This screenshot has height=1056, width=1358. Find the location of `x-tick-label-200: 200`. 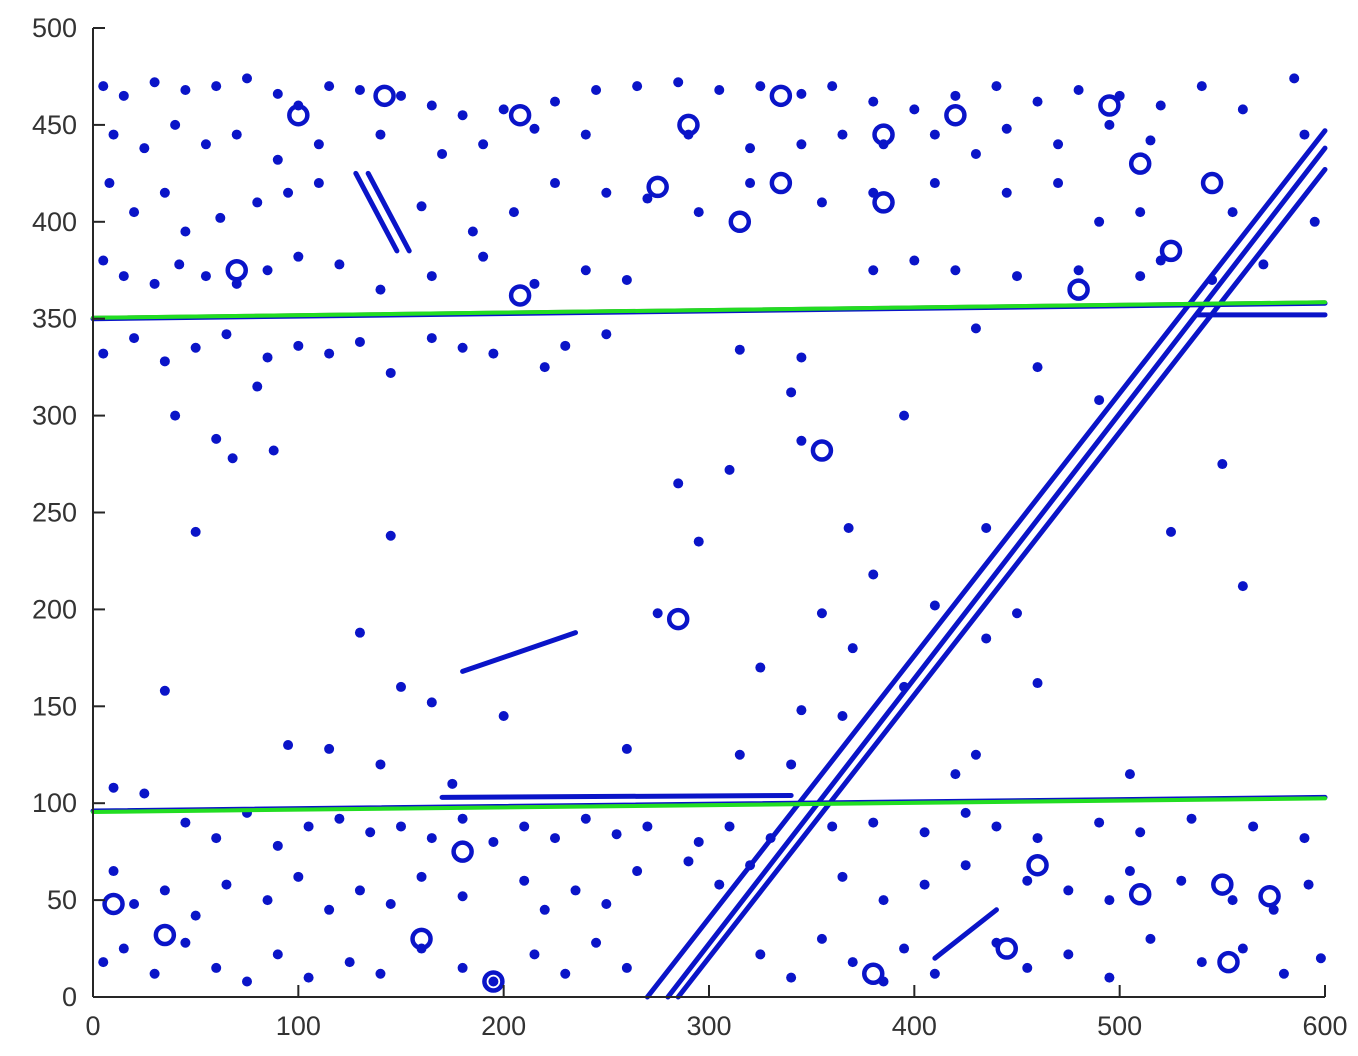

x-tick-label-200: 200 is located at coordinates (503, 1026).